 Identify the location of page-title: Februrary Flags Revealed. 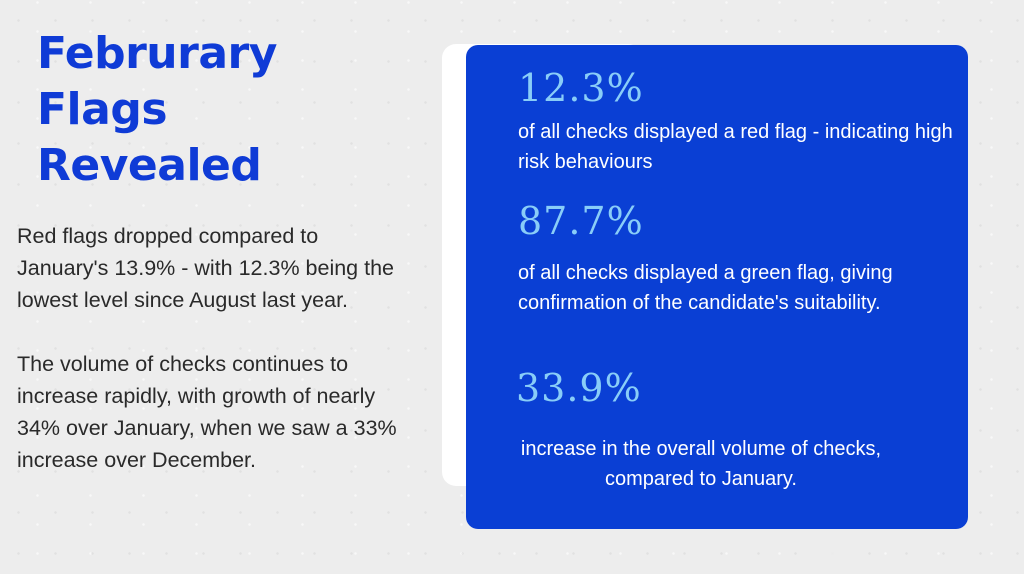
(187, 110).